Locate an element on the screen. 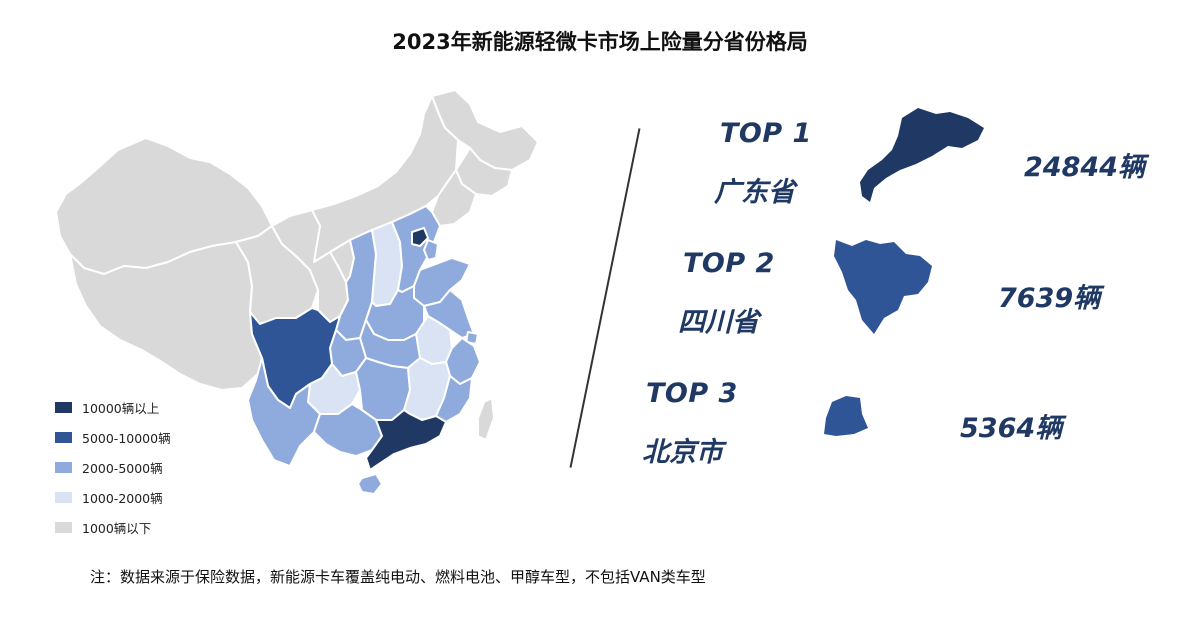 Image resolution: width=1200 pixels, height=617 pixels. legend-item: 1000辆以下 is located at coordinates (113, 527).